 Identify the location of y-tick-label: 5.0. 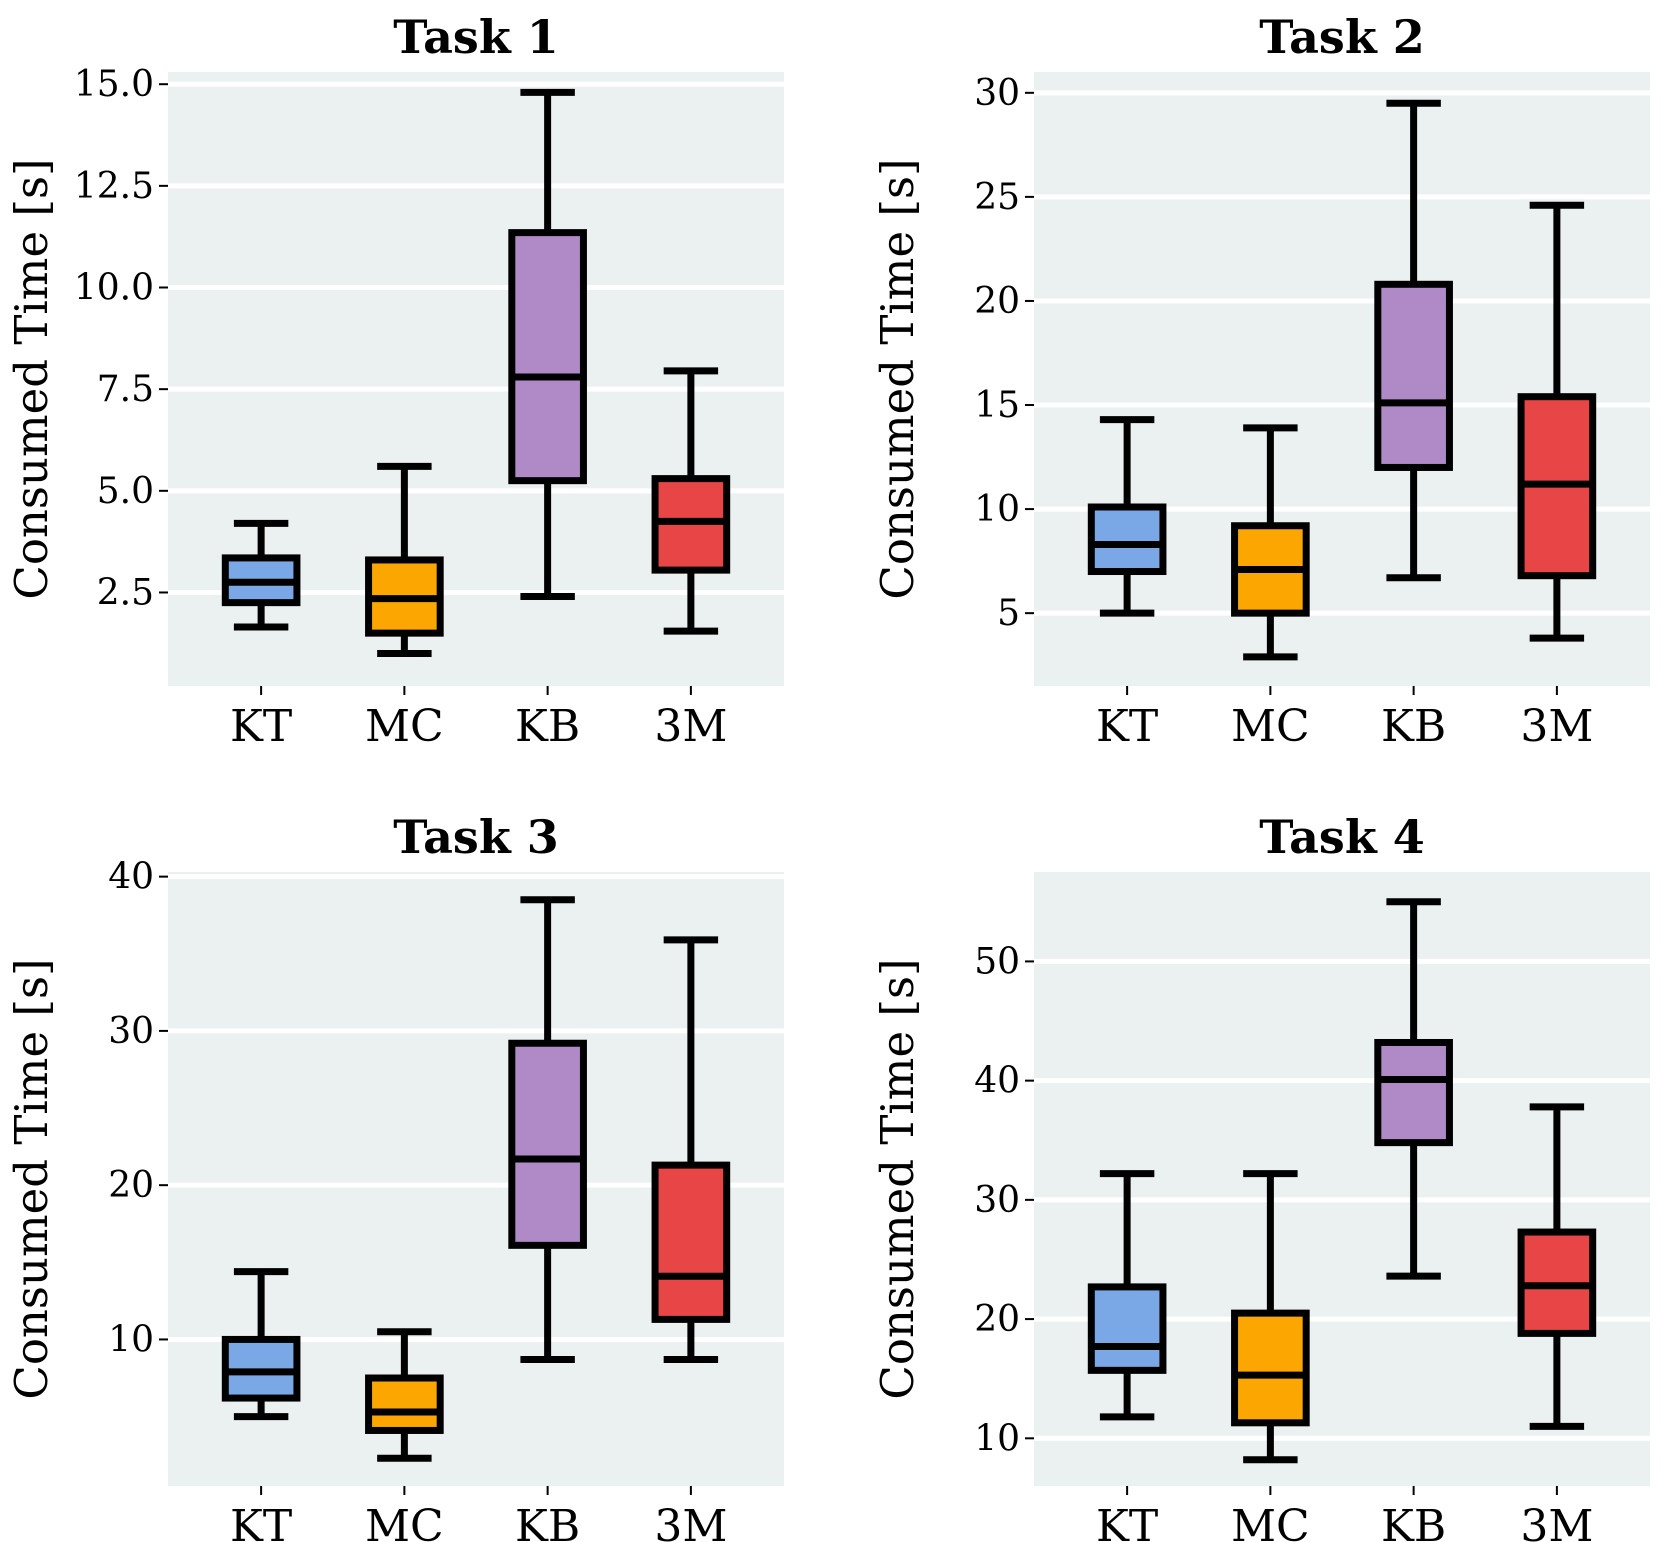
(125, 491).